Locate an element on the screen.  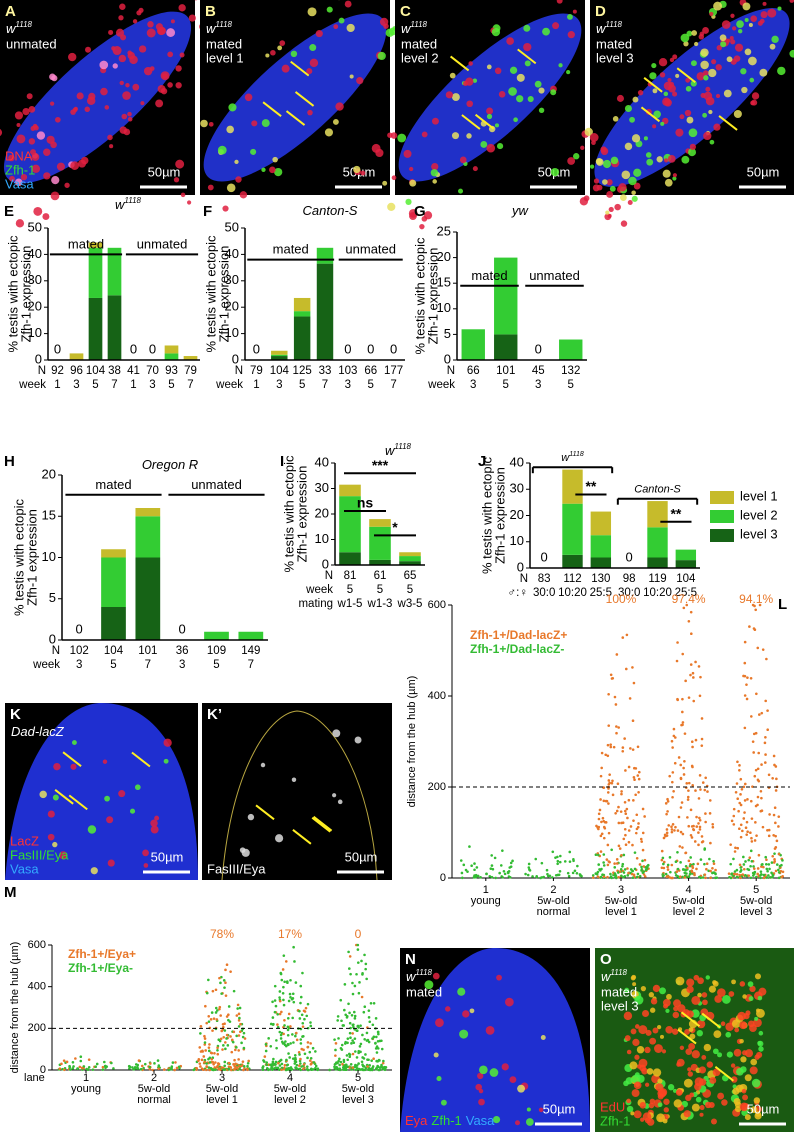
row-label: week is located at coordinates (229, 385).